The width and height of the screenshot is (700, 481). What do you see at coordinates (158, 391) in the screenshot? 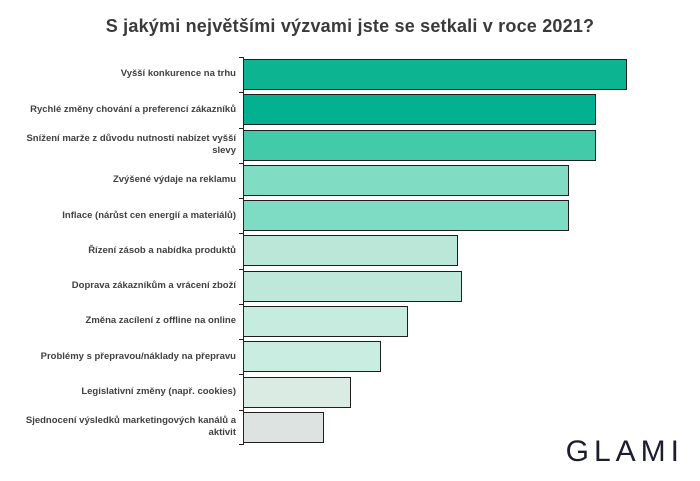
I see `category-label: Legislativní změny (např. cookies)` at bounding box center [158, 391].